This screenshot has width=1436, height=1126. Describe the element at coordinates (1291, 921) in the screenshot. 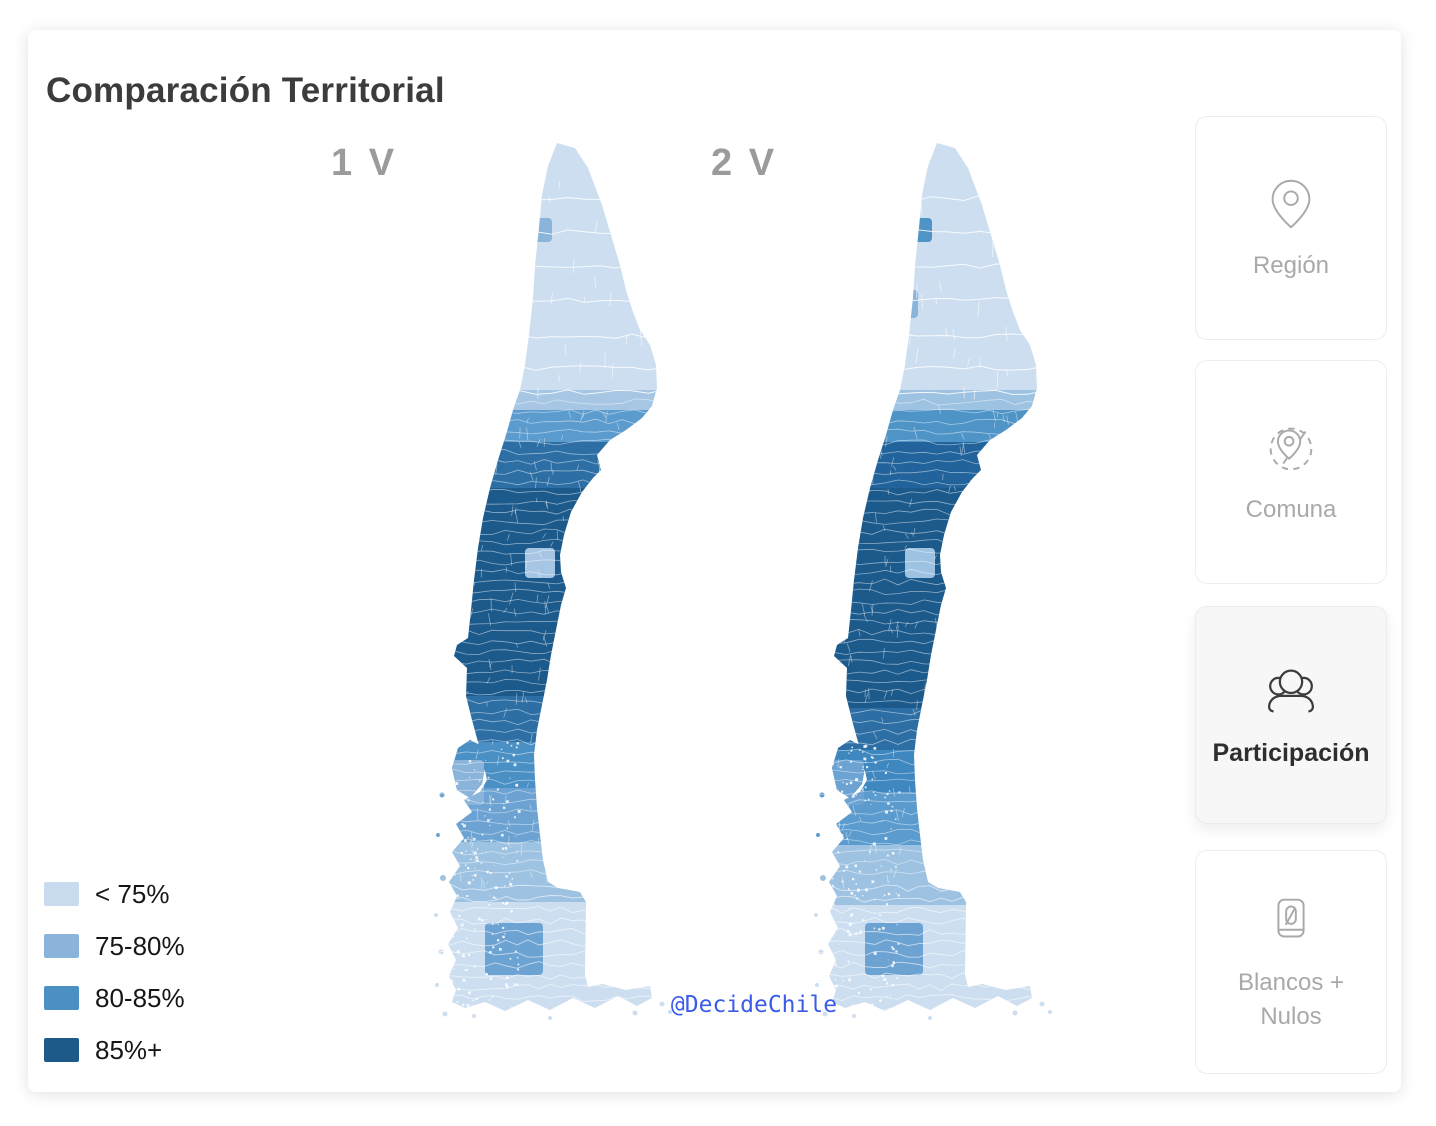

I see `null-ballot-icon` at that location.